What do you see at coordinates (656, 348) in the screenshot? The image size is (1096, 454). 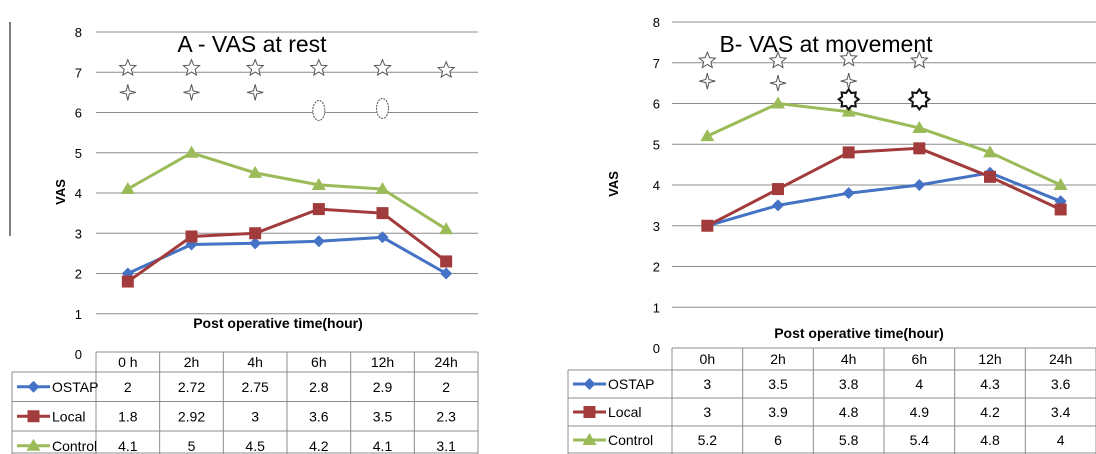 I see `chart-b-y-tick-label: 0` at bounding box center [656, 348].